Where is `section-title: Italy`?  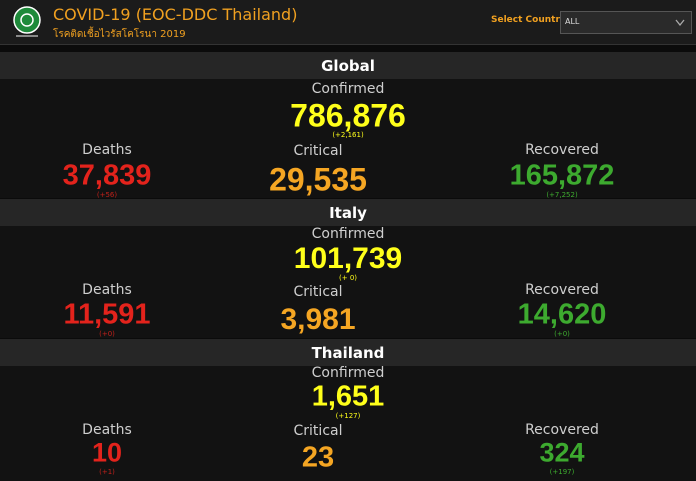
section-title: Italy is located at coordinates (348, 213).